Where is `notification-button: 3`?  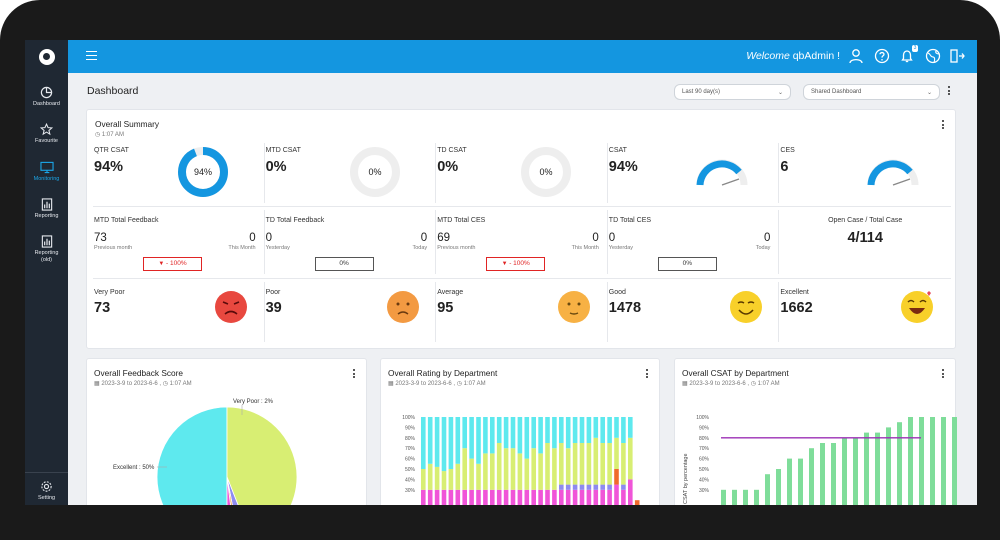
notification-button: 3 is located at coordinates (908, 54).